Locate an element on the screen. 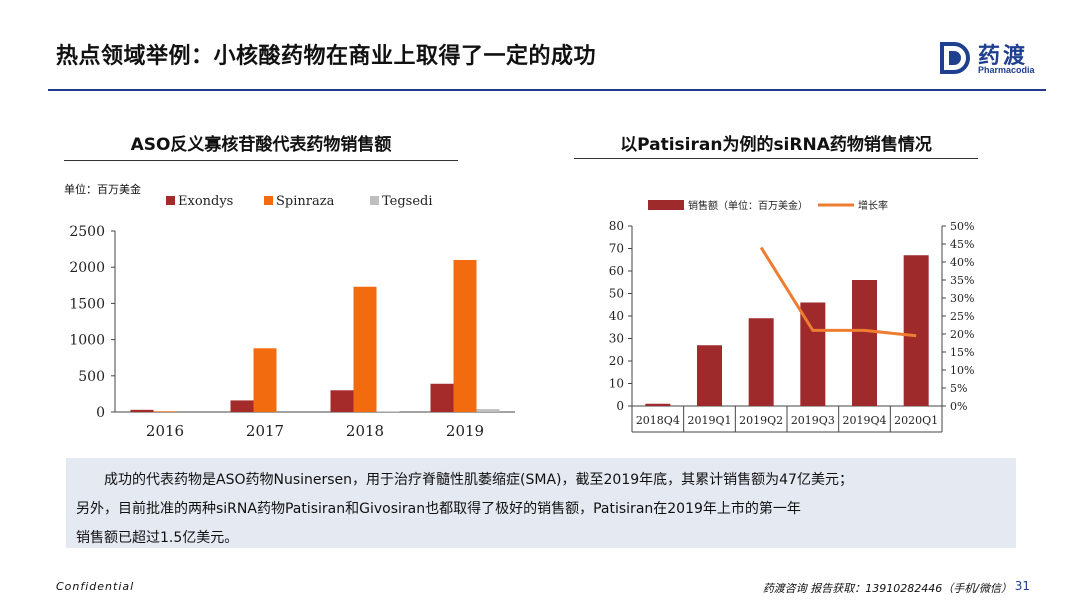  y-right-tick-label: 50% is located at coordinates (962, 226).